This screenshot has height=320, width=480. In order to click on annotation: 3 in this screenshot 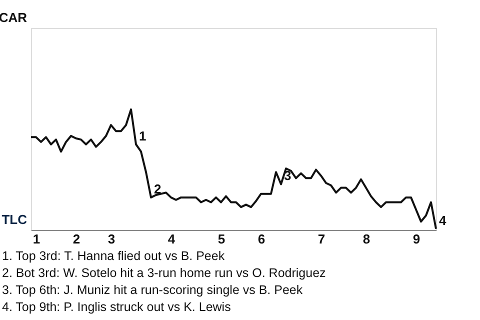, I will do `click(288, 176)`.